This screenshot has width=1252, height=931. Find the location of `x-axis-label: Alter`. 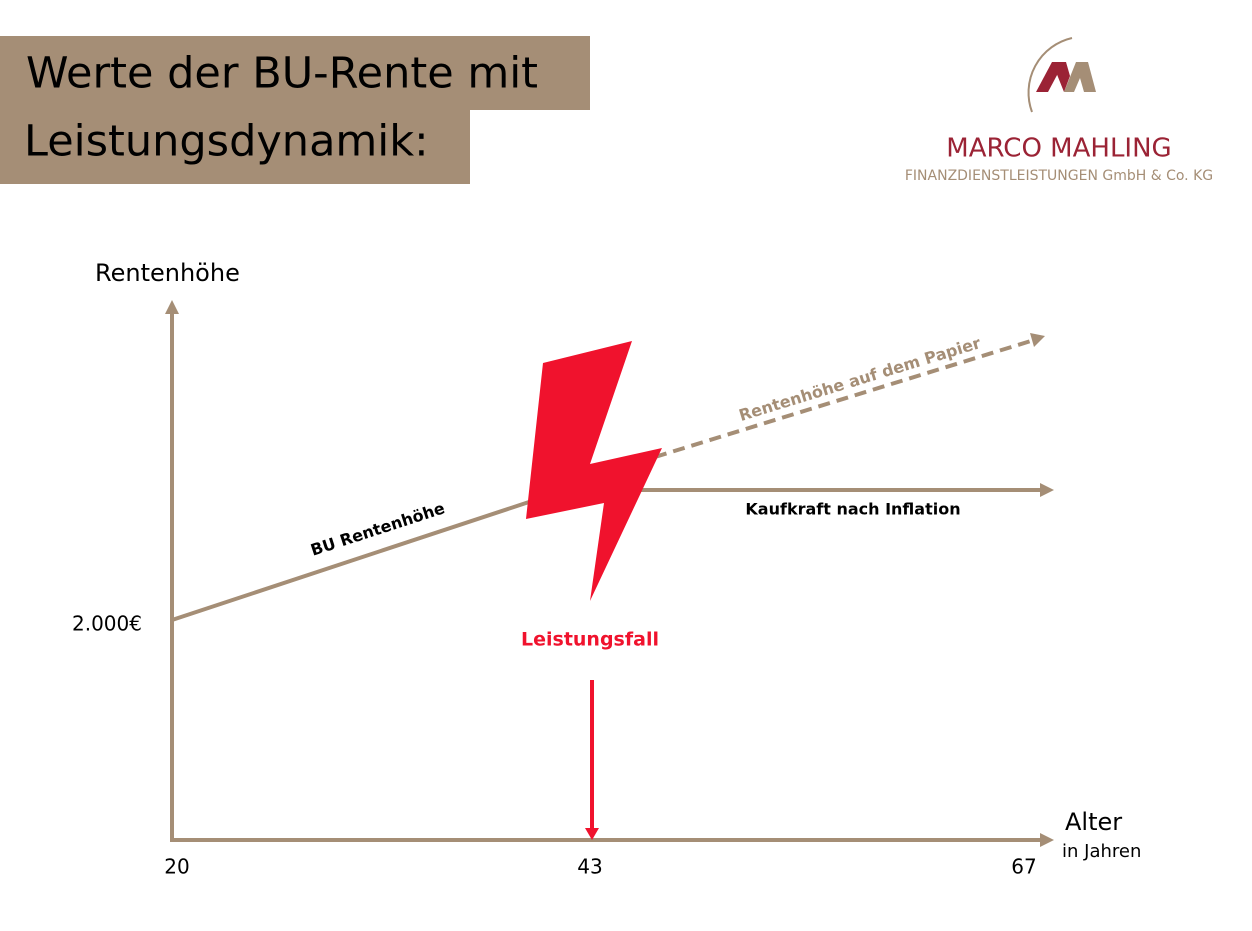

x-axis-label: Alter is located at coordinates (1093, 822).